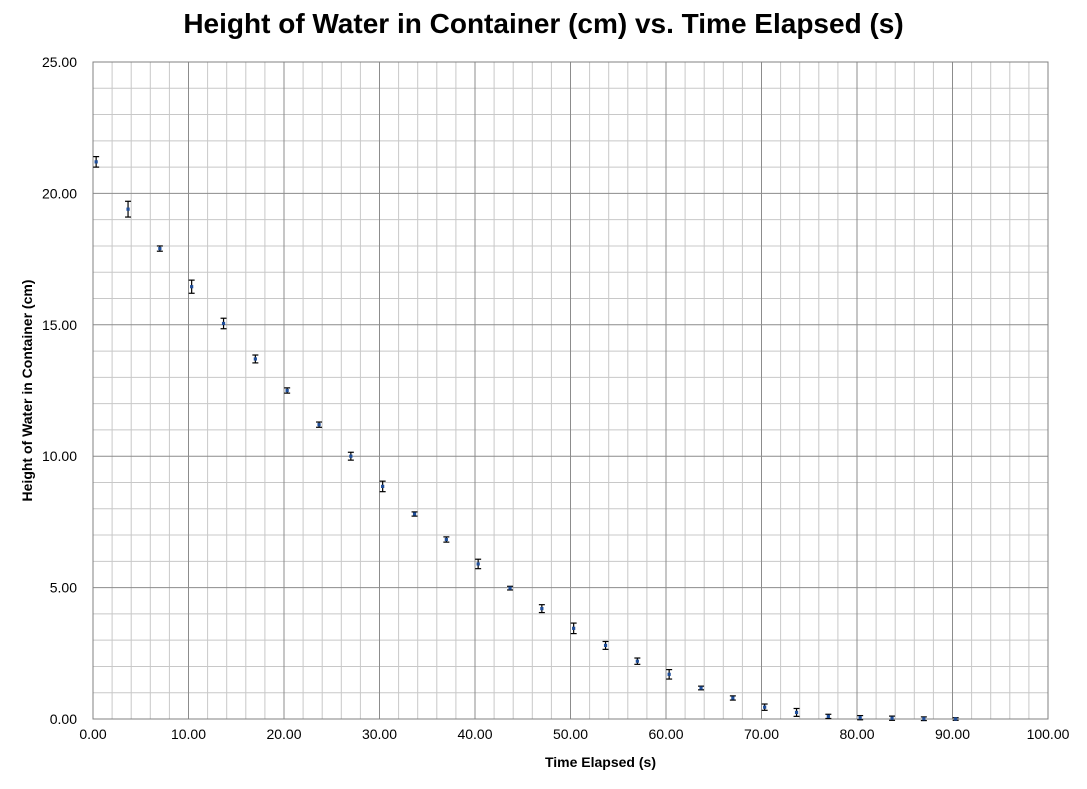  What do you see at coordinates (27, 391) in the screenshot?
I see `y-axis-label: Height of Water in Container (cm)` at bounding box center [27, 391].